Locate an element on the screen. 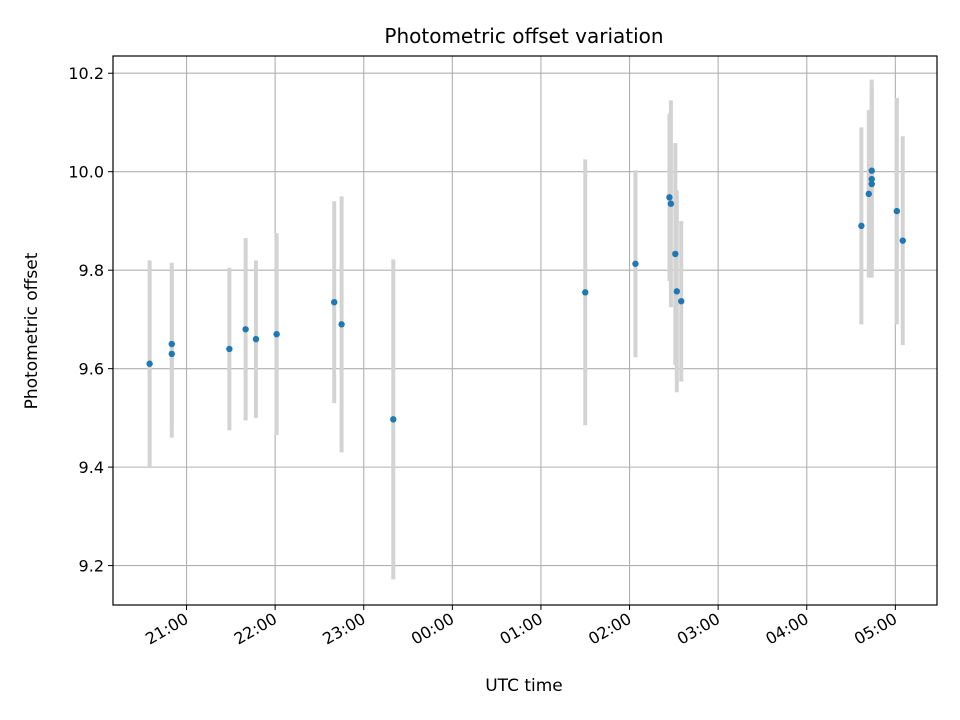  y-tick-label: 9.2 is located at coordinates (91, 566).